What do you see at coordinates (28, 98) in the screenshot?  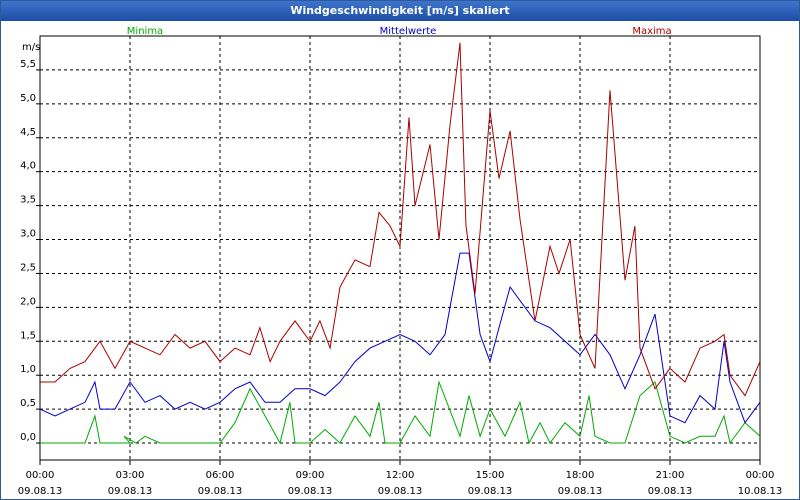 I see `y-tick-label: 5,0` at bounding box center [28, 98].